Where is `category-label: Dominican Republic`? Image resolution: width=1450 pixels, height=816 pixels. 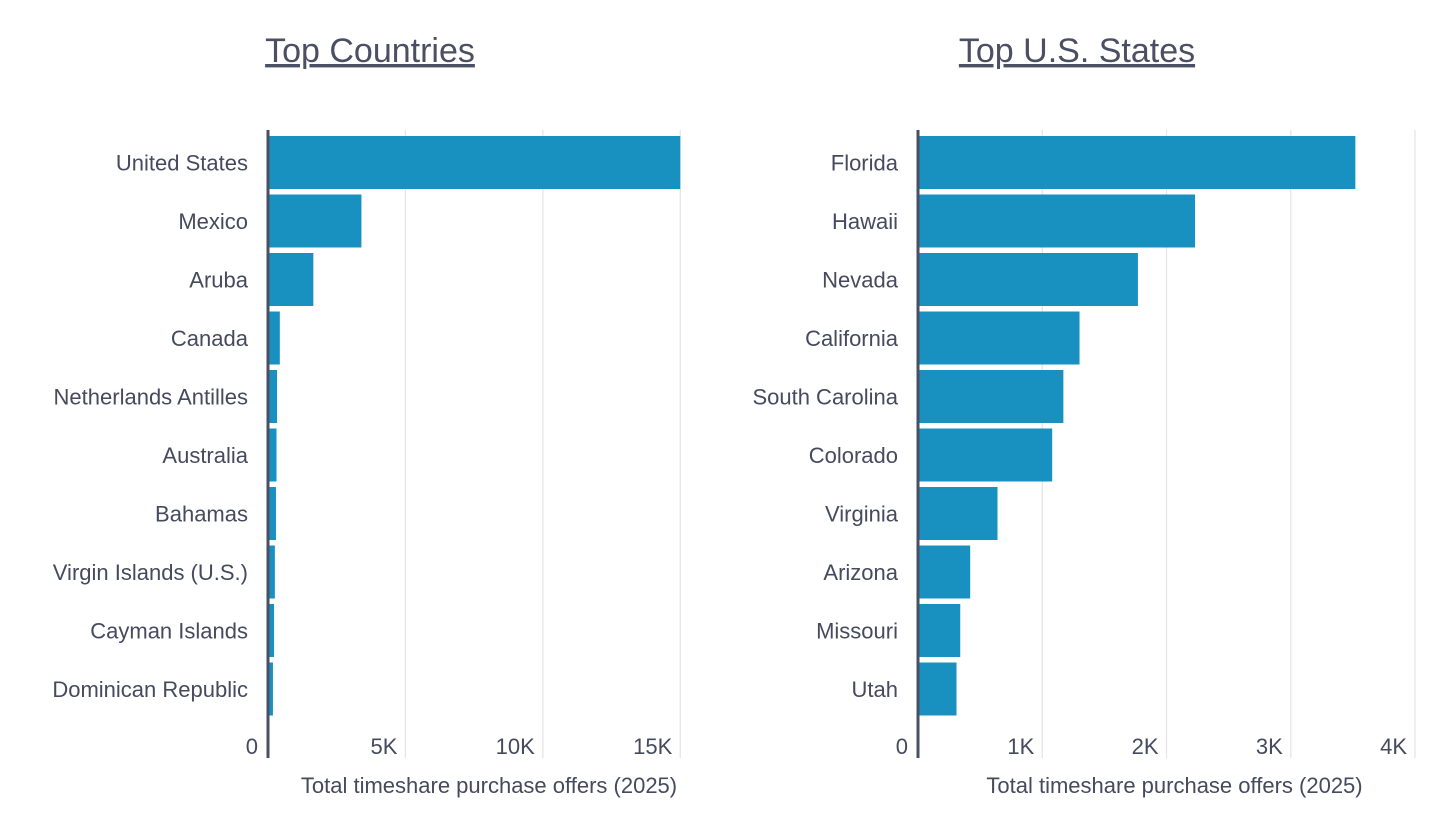
category-label: Dominican Republic is located at coordinates (150, 689).